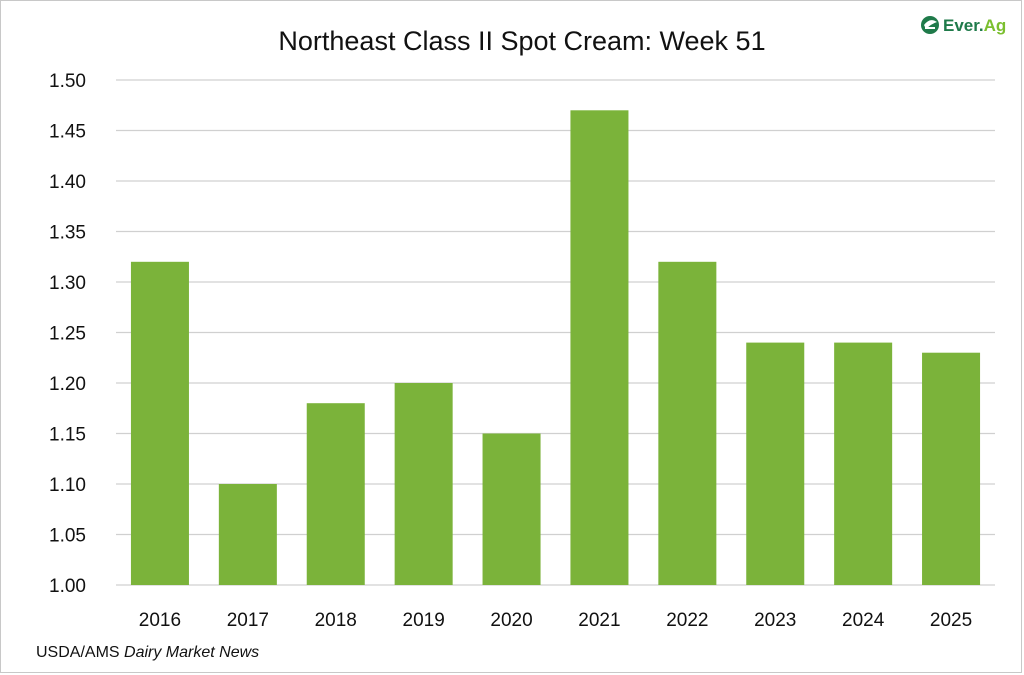  What do you see at coordinates (863, 463) in the screenshot?
I see `bar-2024` at bounding box center [863, 463].